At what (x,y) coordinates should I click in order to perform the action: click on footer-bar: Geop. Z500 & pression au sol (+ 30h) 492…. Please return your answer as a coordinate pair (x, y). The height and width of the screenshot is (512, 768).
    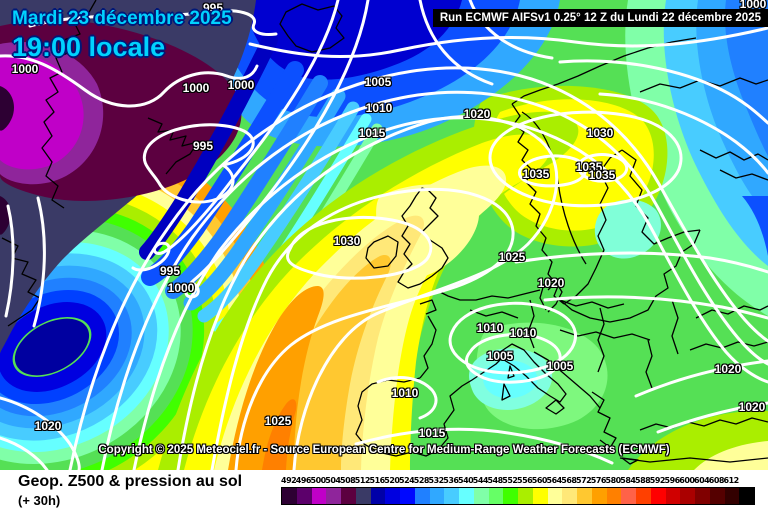
    Looking at the image, I should click on (384, 491).